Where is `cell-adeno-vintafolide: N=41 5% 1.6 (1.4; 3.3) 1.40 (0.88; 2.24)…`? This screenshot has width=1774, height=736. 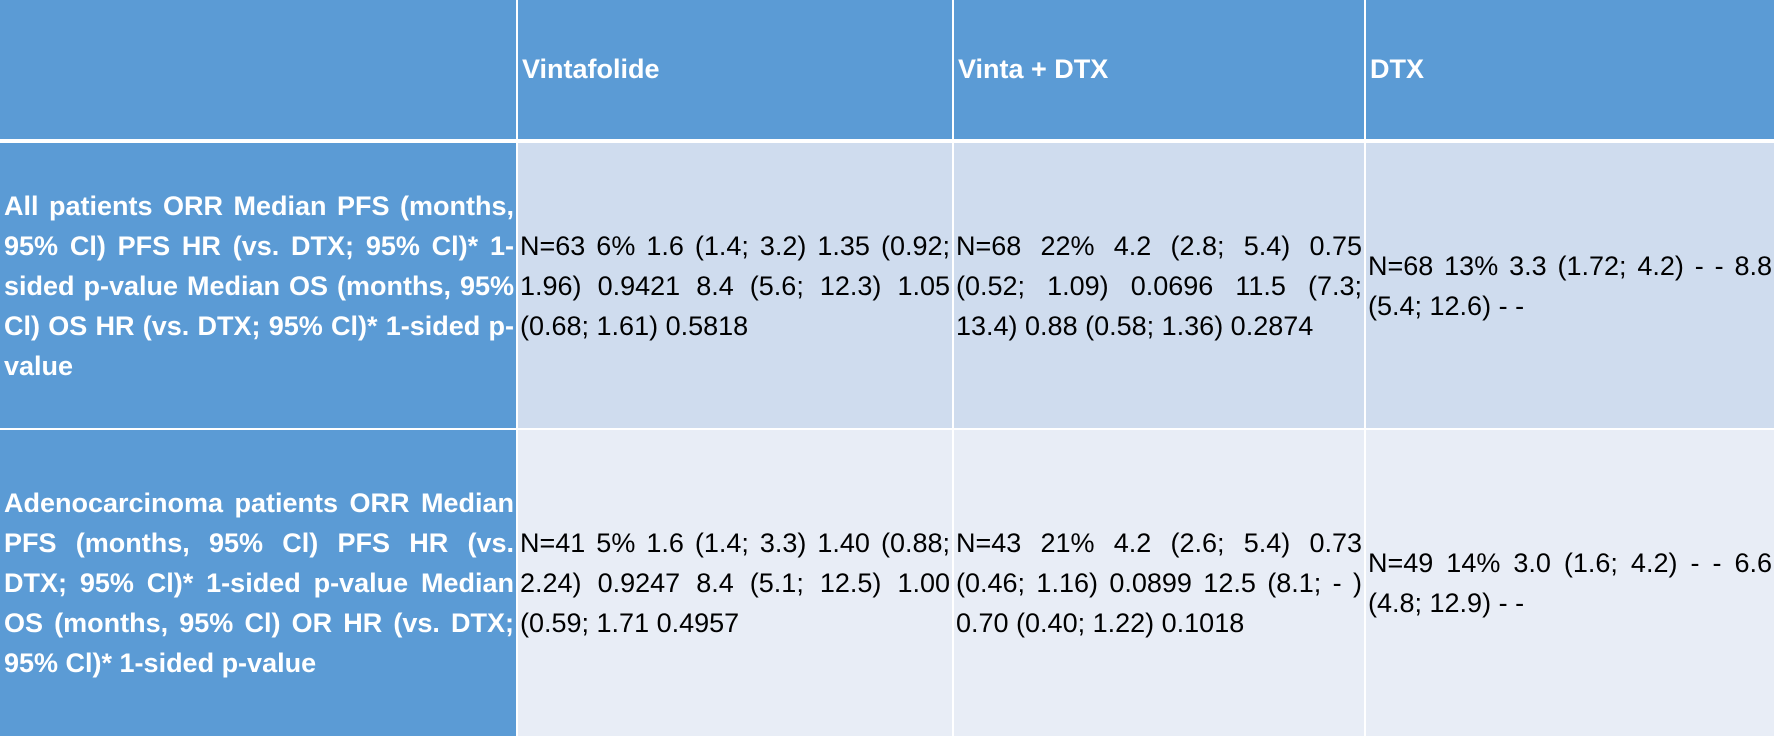 cell-adeno-vintafolide: N=41 5% 1.6 (1.4; 3.3) 1.40 (0.88; 2.24)… is located at coordinates (735, 583).